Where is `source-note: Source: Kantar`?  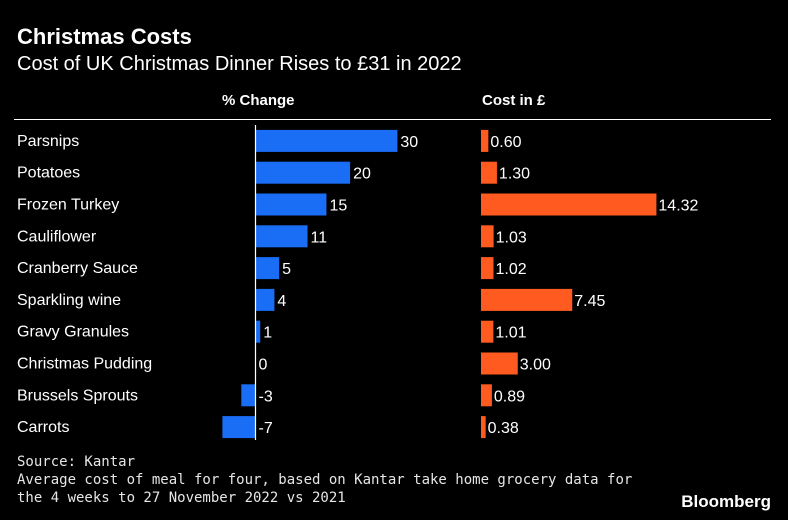
source-note: Source: Kantar is located at coordinates (76, 462).